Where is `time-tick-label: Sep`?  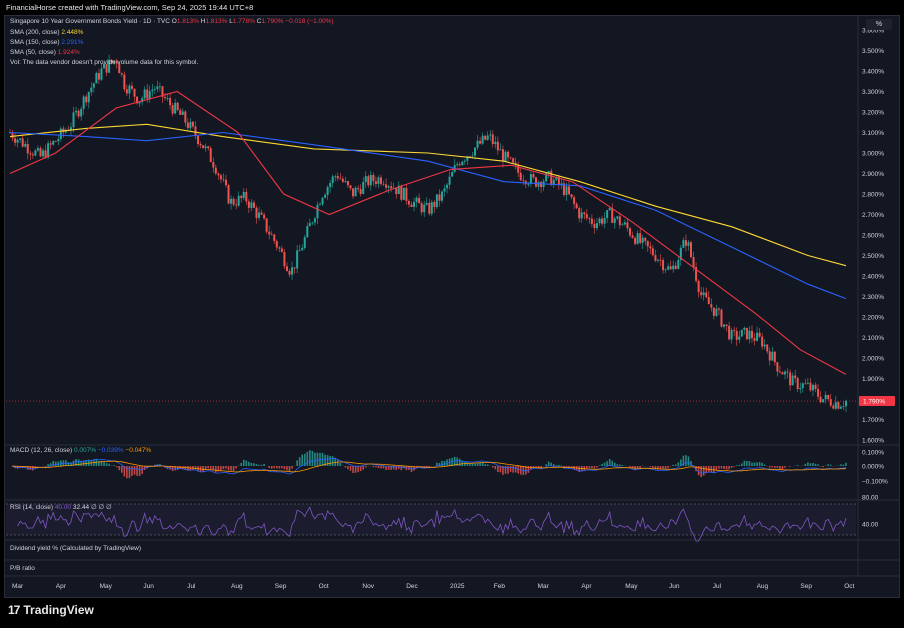 time-tick-label: Sep is located at coordinates (281, 586).